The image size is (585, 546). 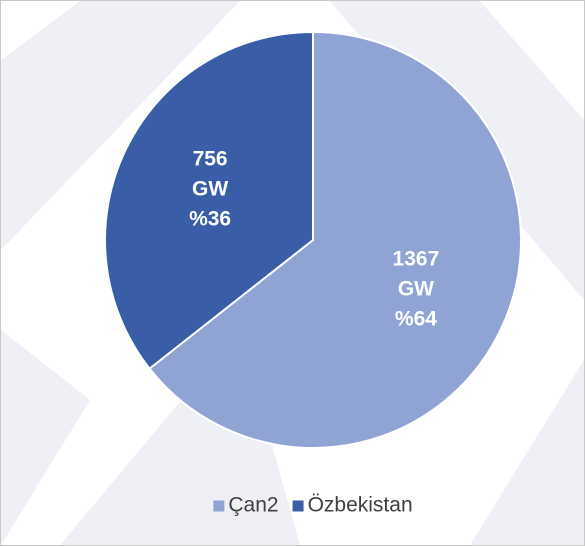 I want to click on value-label: 756, so click(x=210, y=159).